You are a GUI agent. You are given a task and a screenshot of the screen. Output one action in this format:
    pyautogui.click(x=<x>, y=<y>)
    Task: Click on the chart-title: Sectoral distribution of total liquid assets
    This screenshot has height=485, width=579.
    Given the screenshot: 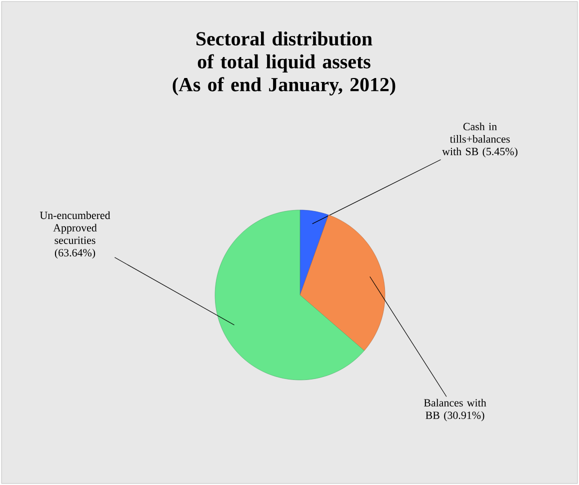 What is the action you would take?
    pyautogui.click(x=284, y=52)
    